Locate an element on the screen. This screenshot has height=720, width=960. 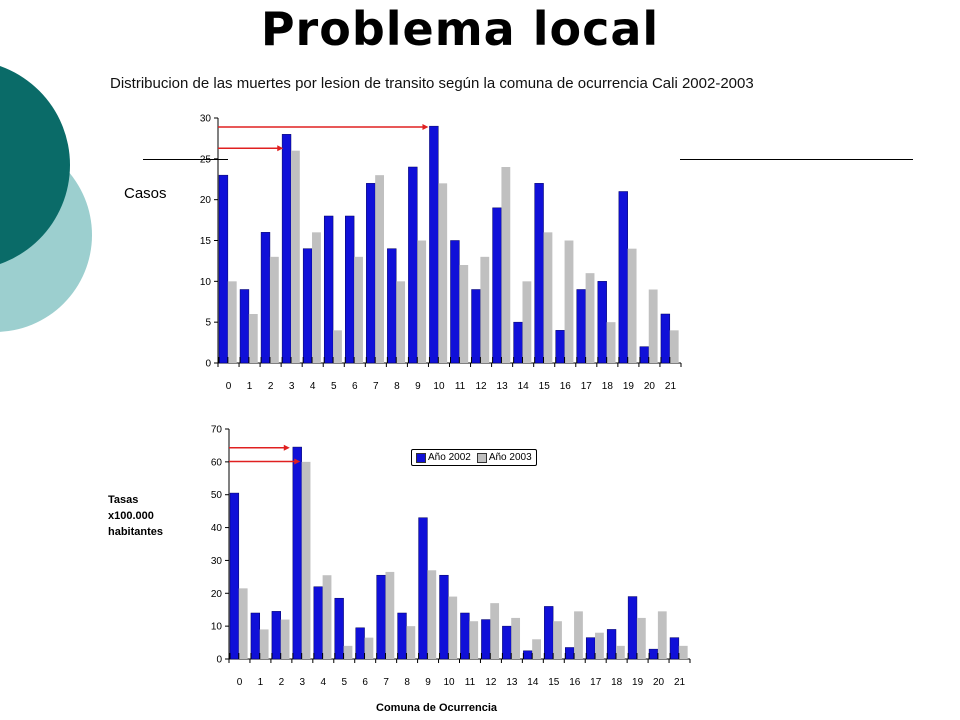
c2-x-tick-label: 4 is located at coordinates (324, 682).